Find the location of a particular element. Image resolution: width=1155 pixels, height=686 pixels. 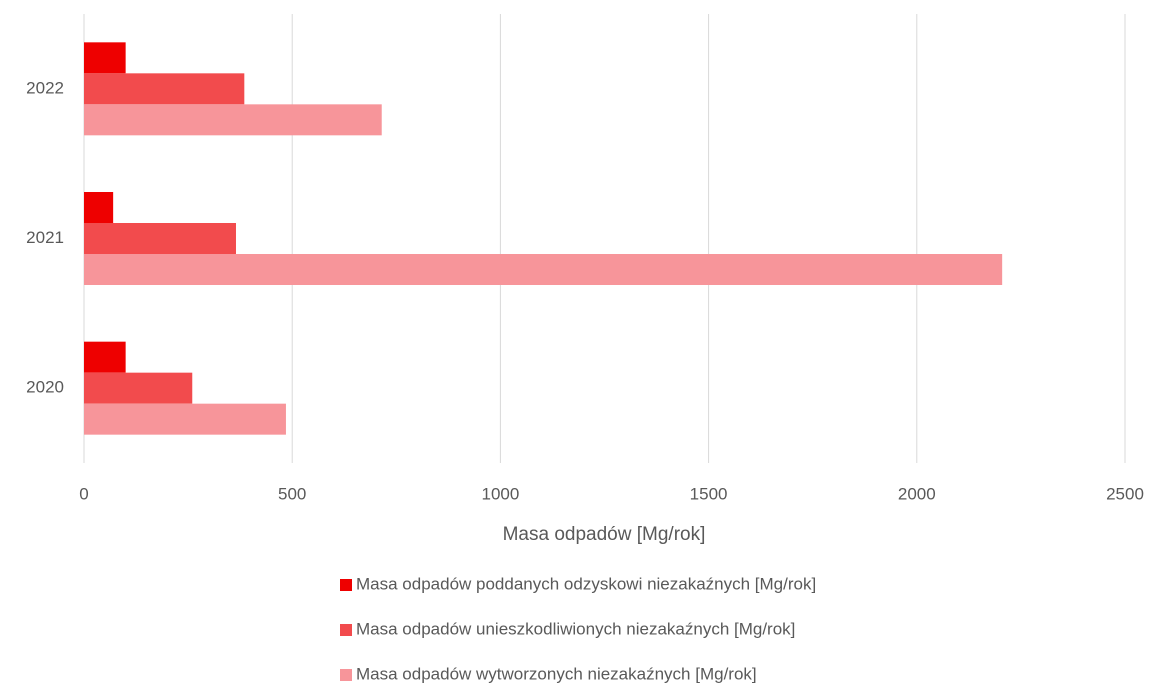

x-tick-label: 500 is located at coordinates (292, 493).